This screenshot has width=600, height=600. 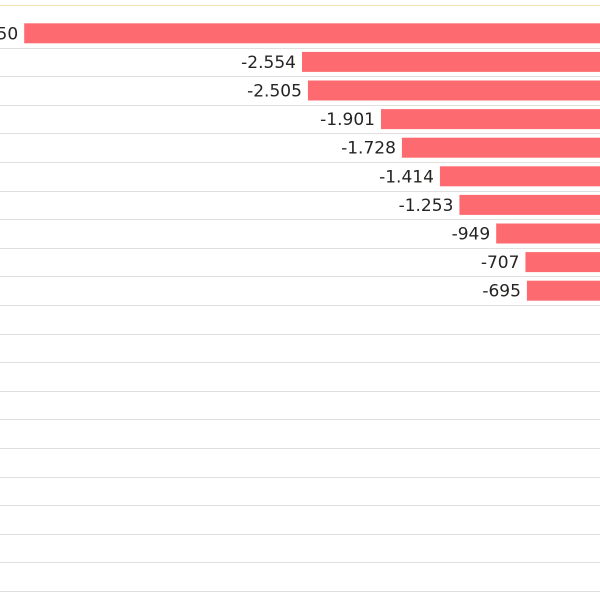 I want to click on data-label: -1.414, so click(x=406, y=177).